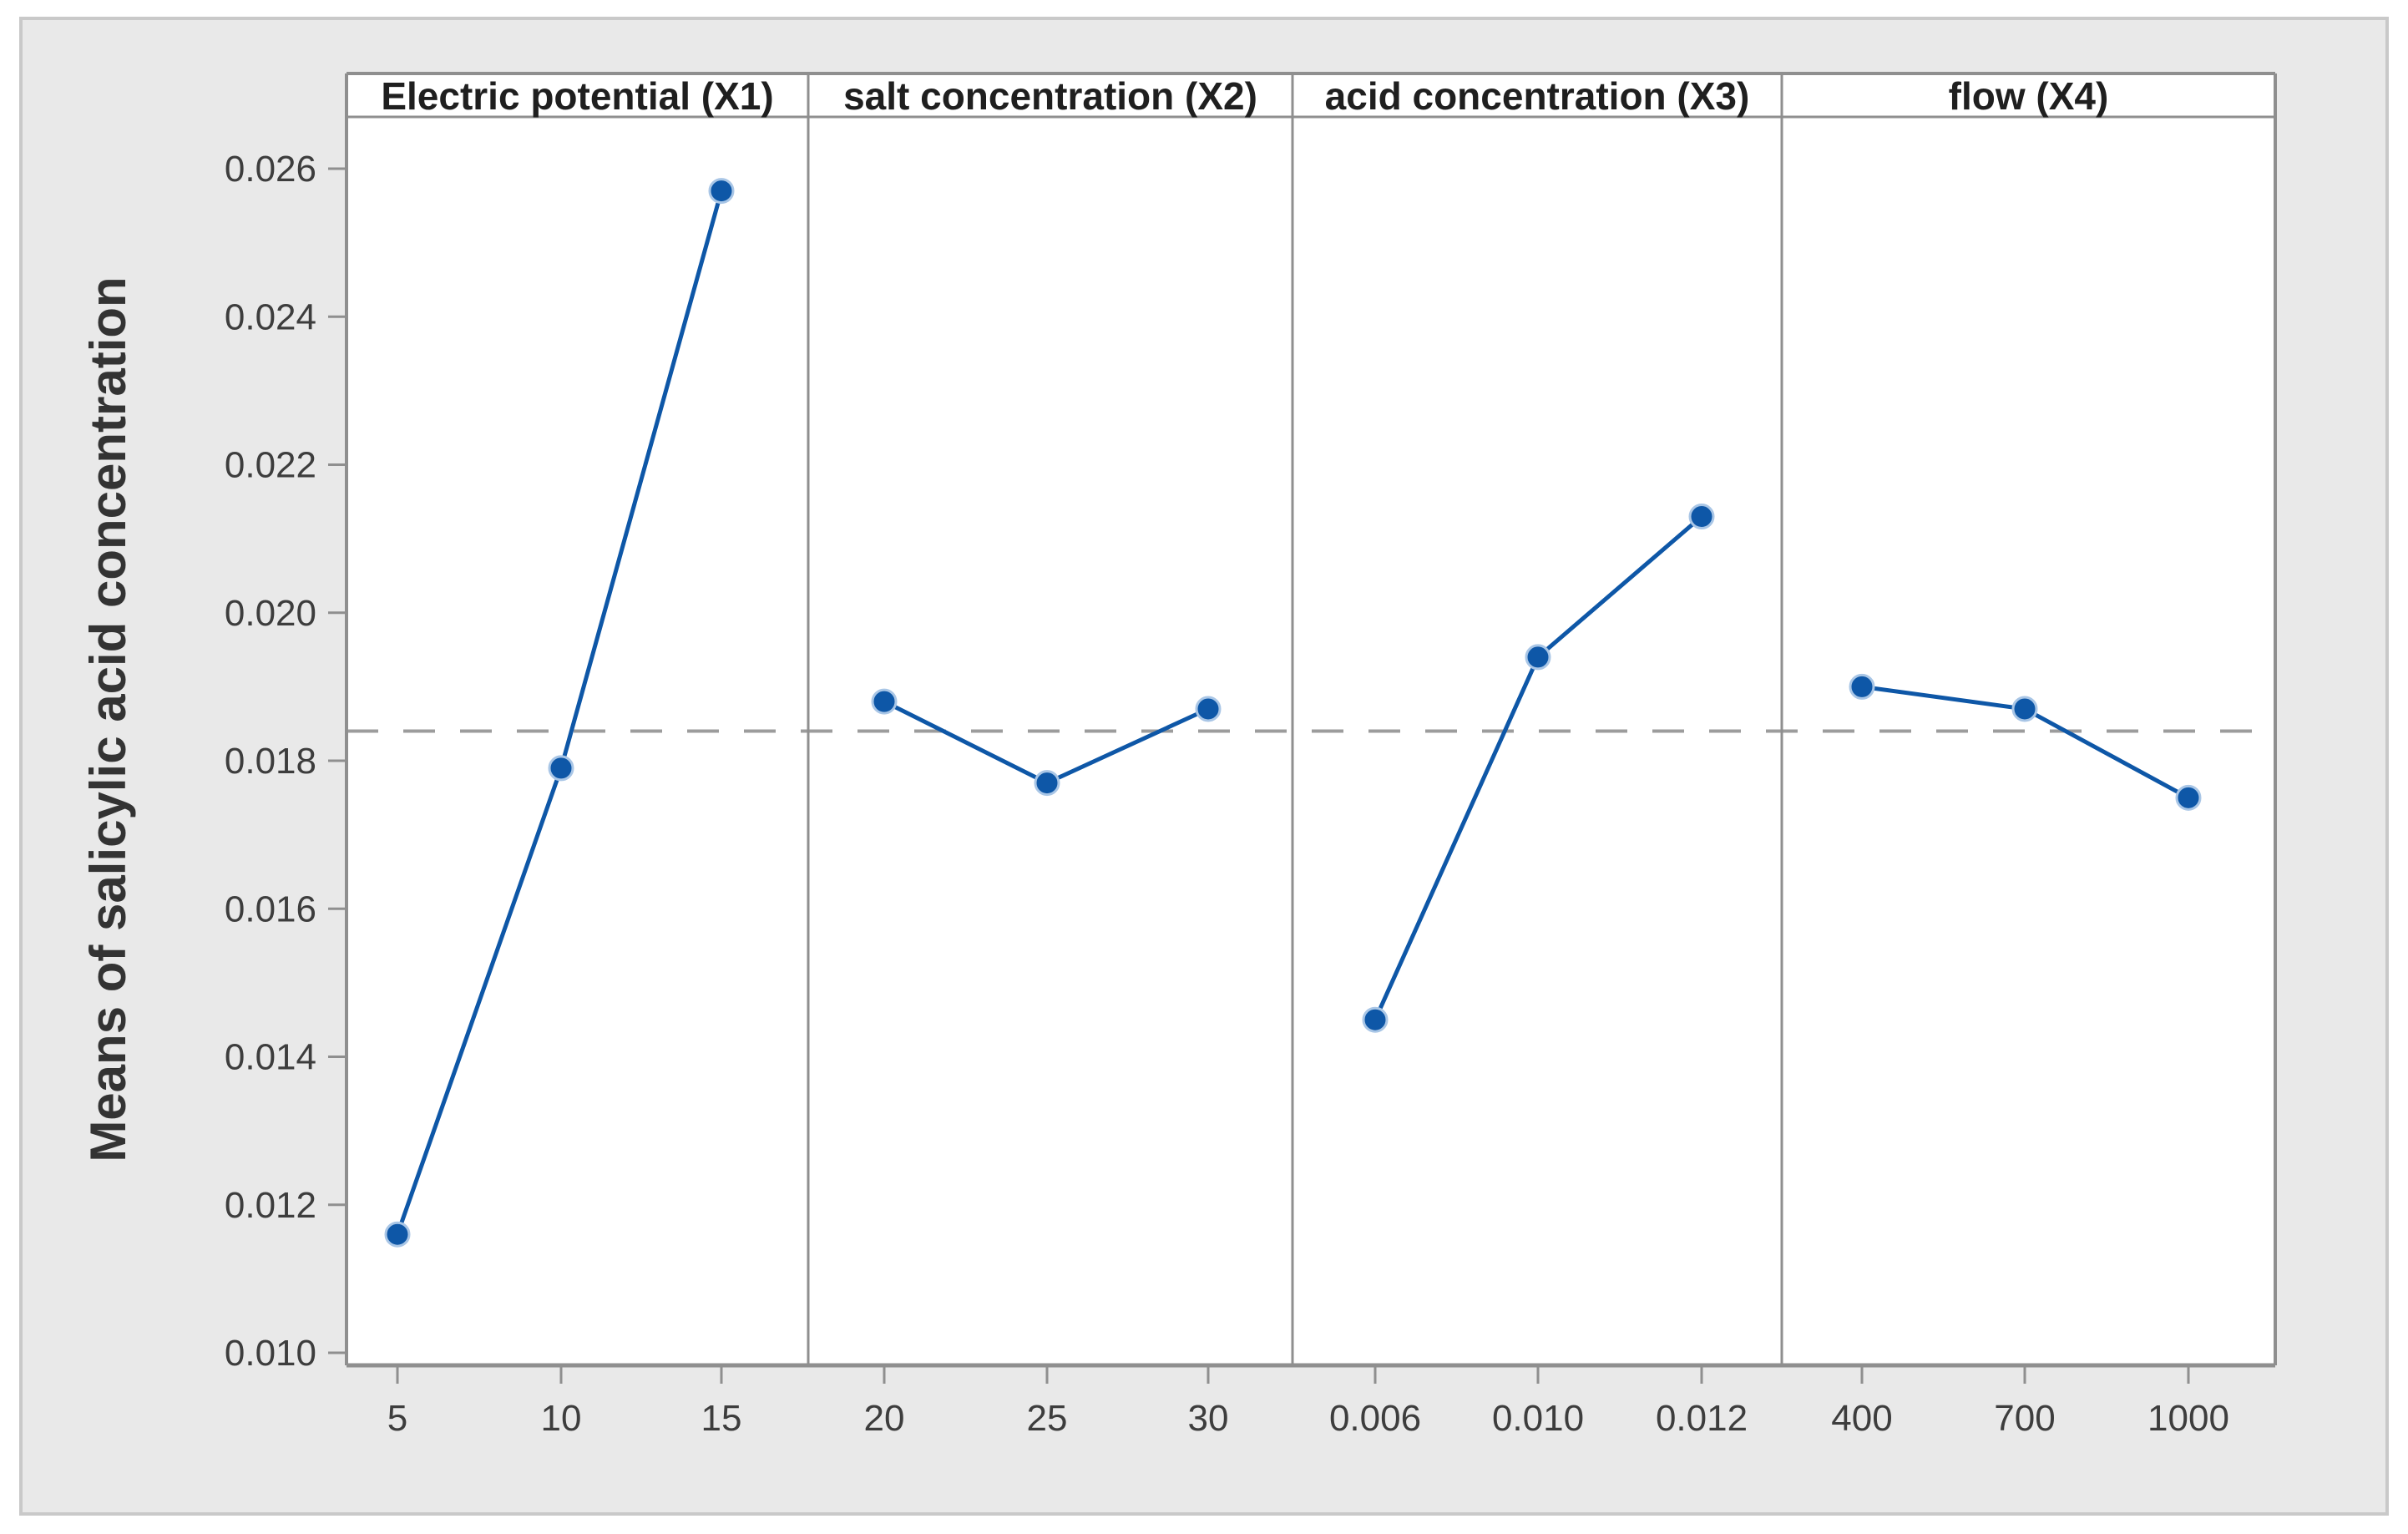  Describe the element at coordinates (721, 1418) in the screenshot. I see `x-tick-label: 15` at that location.